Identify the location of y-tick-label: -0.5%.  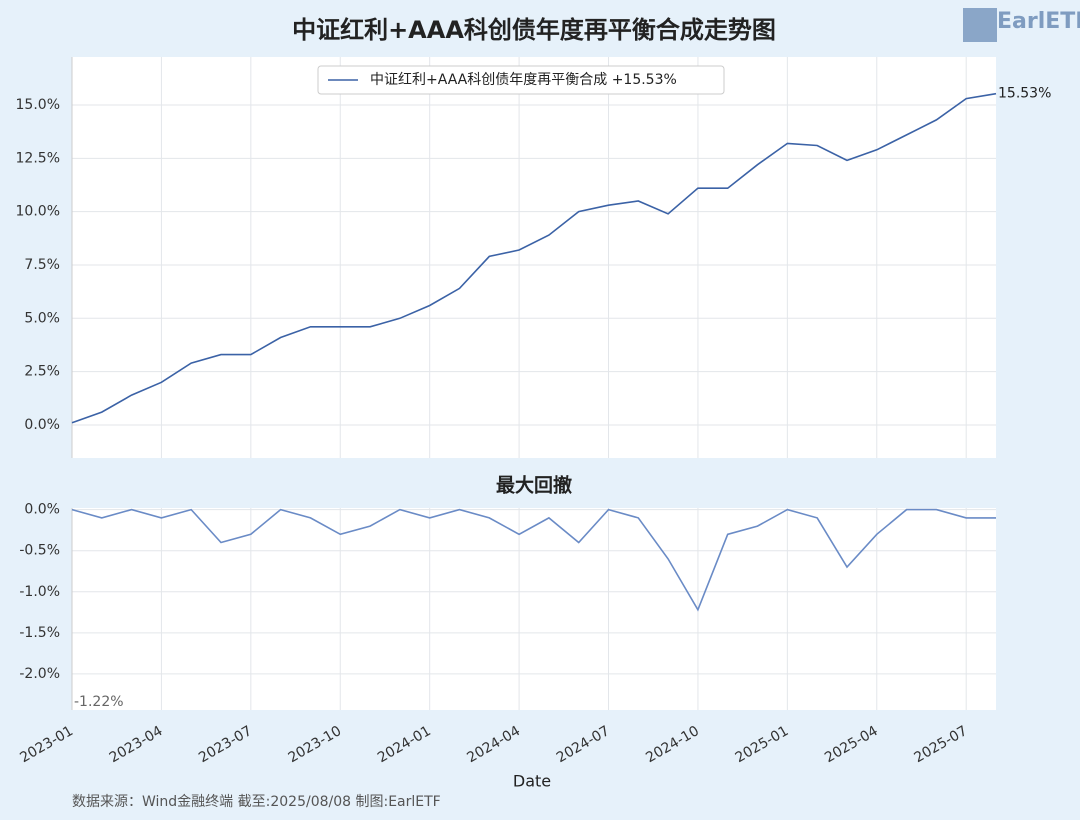
(39, 551).